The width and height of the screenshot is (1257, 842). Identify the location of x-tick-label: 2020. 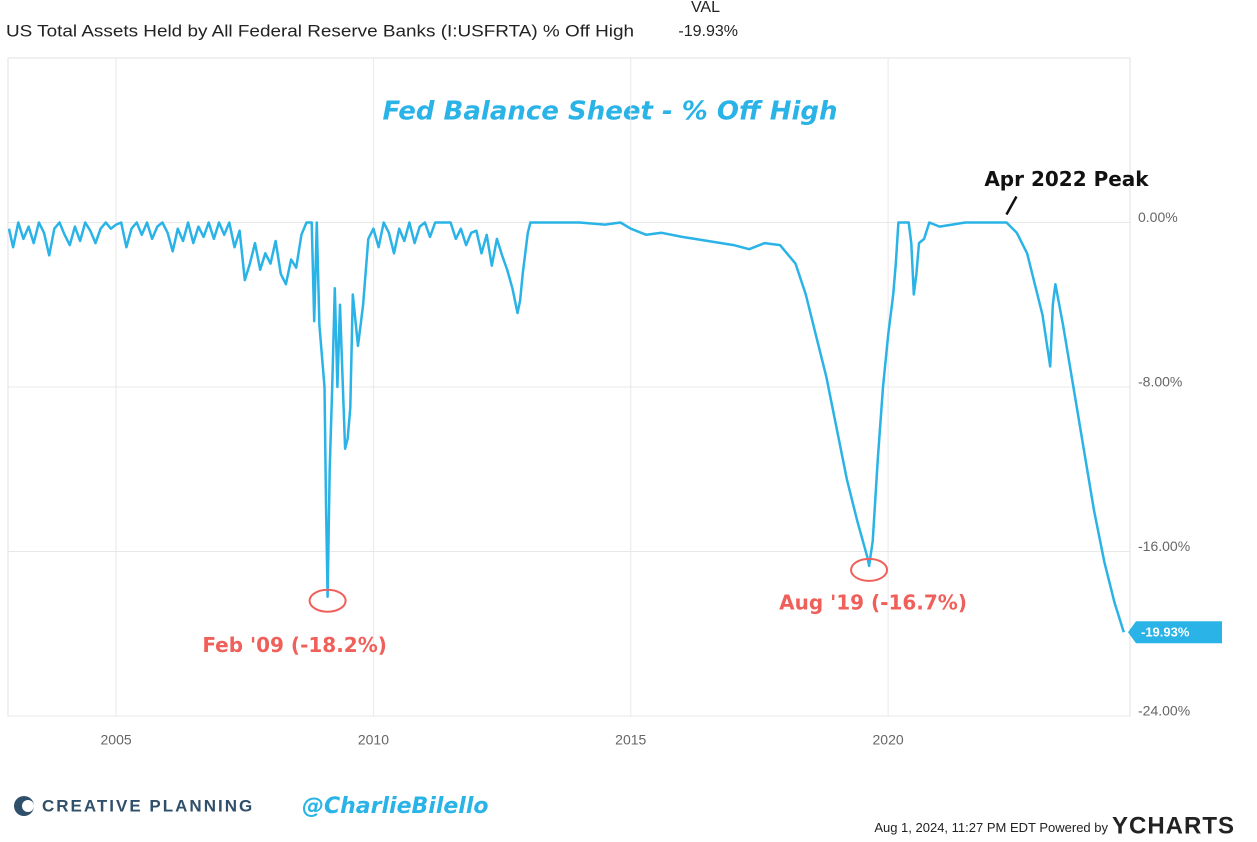
(888, 740).